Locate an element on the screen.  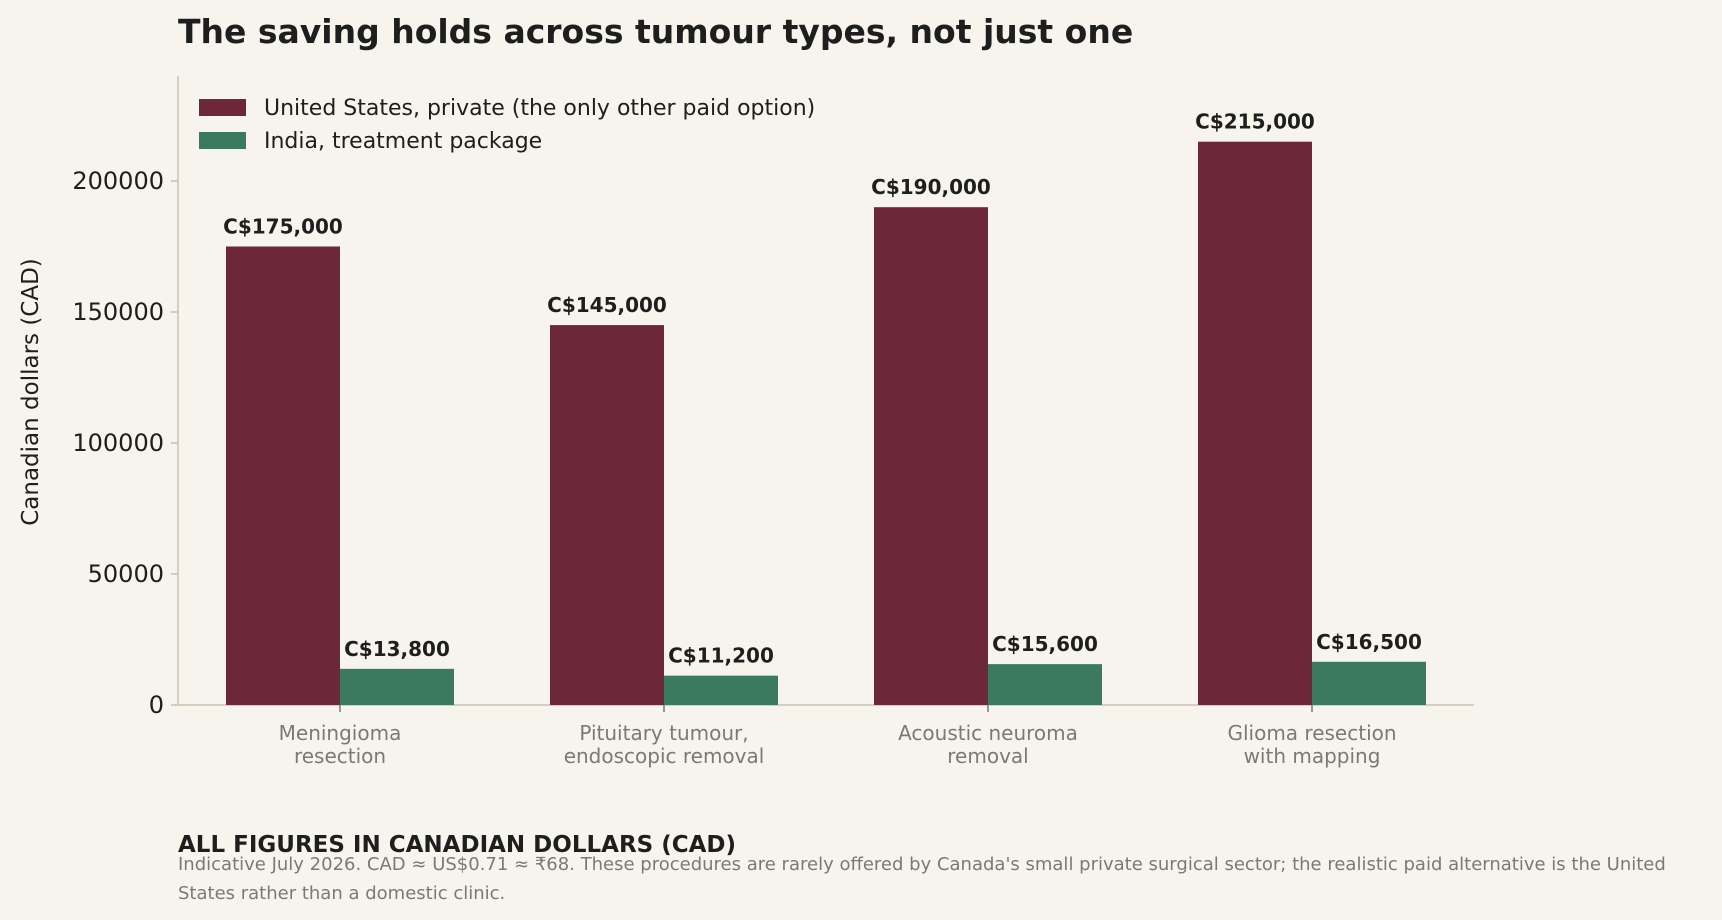
bar-value-label: C$215,000 is located at coordinates (1255, 122).